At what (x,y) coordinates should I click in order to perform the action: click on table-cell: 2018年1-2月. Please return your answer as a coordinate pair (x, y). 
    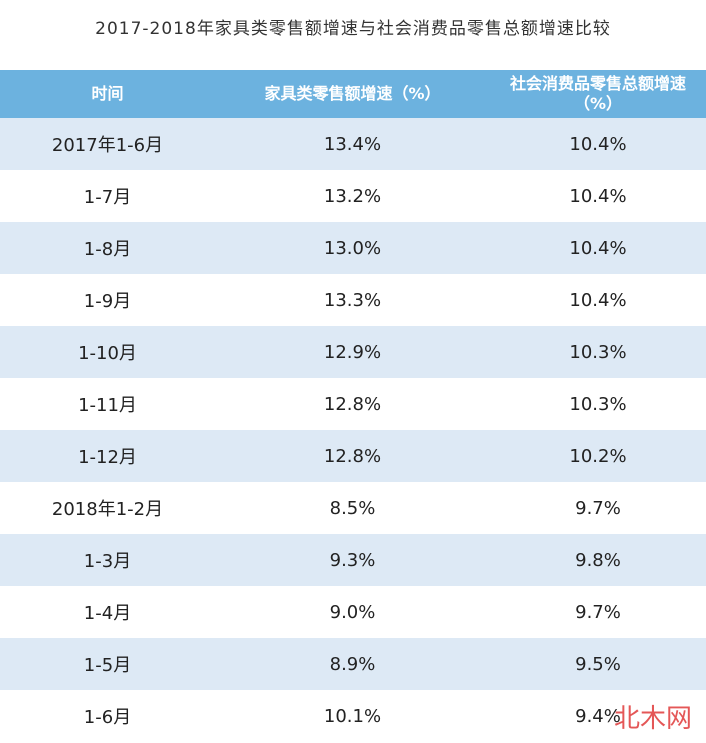
    Looking at the image, I should click on (107, 509).